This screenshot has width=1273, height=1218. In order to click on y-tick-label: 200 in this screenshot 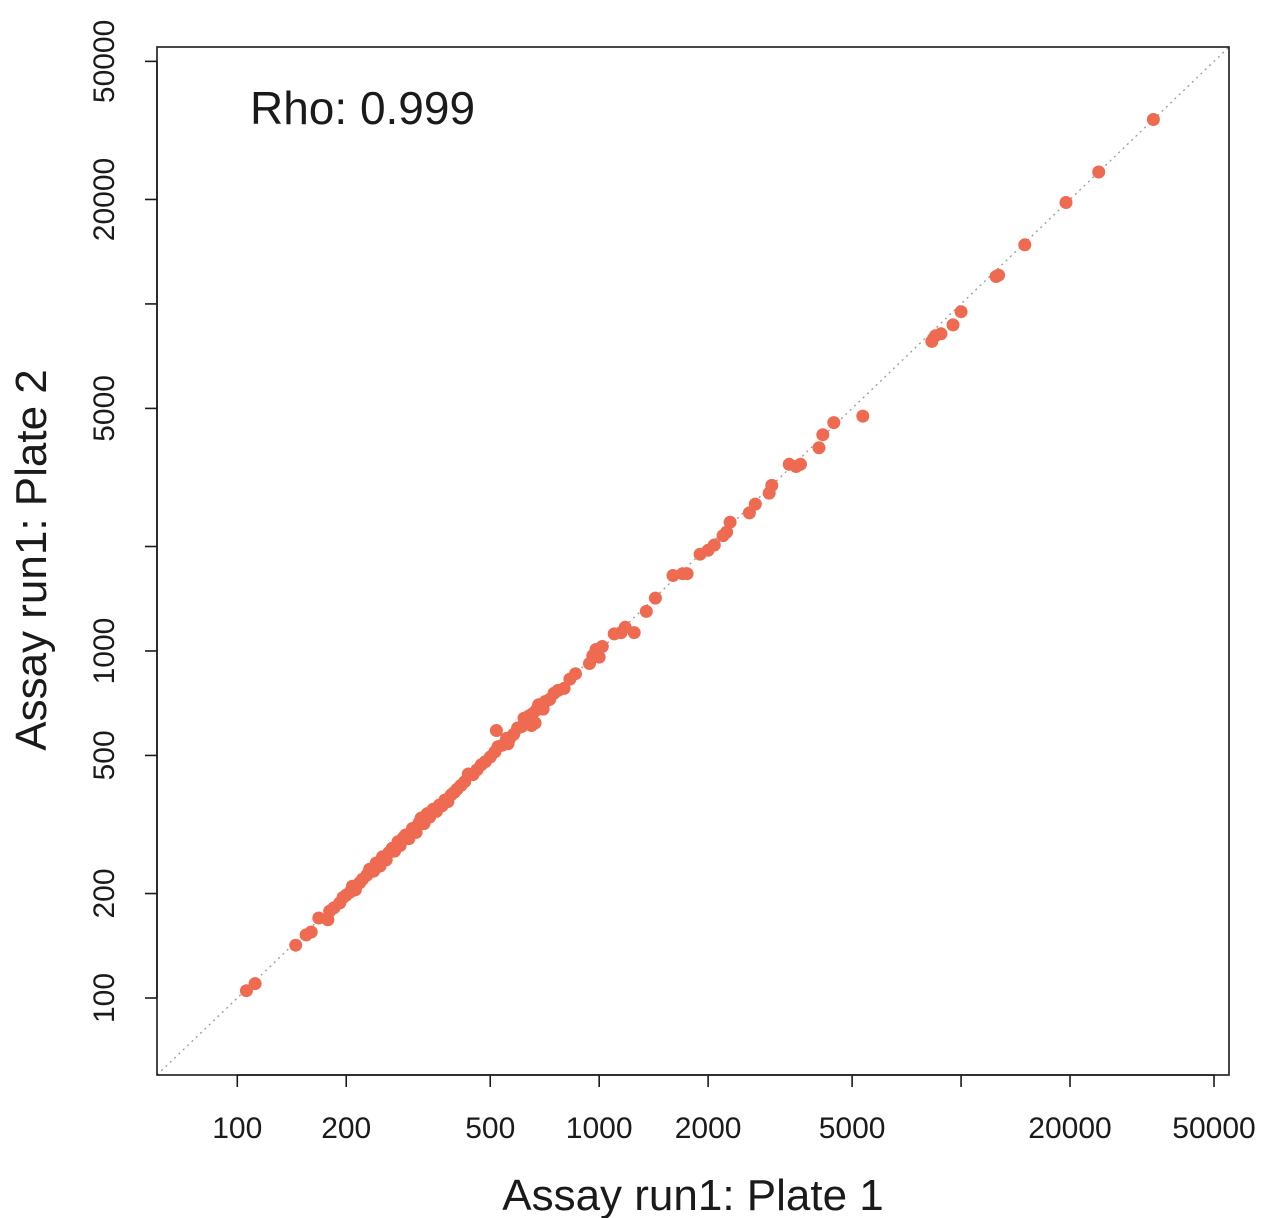, I will do `click(104, 893)`.